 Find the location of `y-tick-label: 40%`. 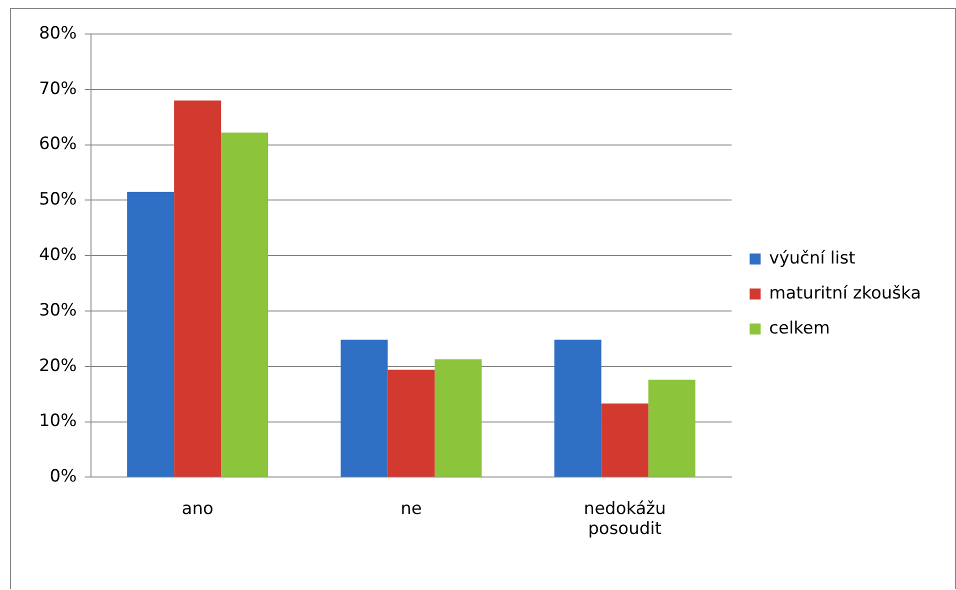

y-tick-label: 40% is located at coordinates (57, 255).